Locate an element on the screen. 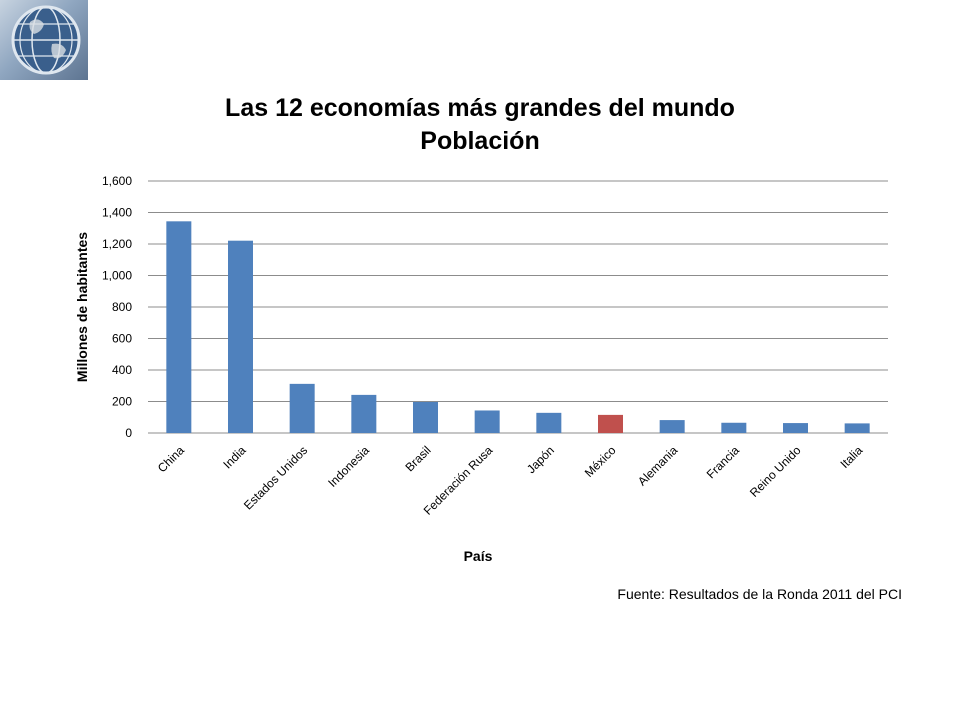 This screenshot has height=720, width=960. globe-logo is located at coordinates (44, 40).